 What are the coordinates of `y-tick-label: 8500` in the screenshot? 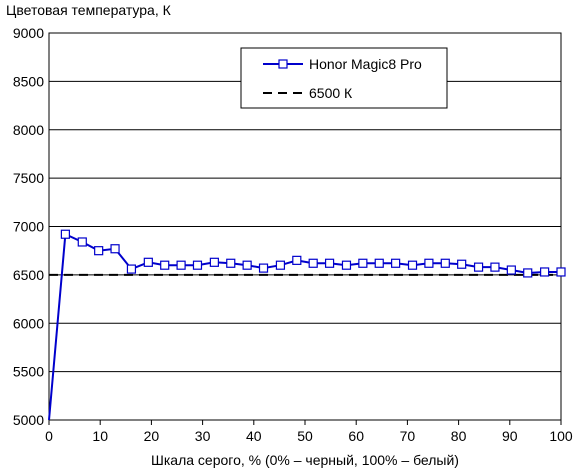 It's located at (28, 81).